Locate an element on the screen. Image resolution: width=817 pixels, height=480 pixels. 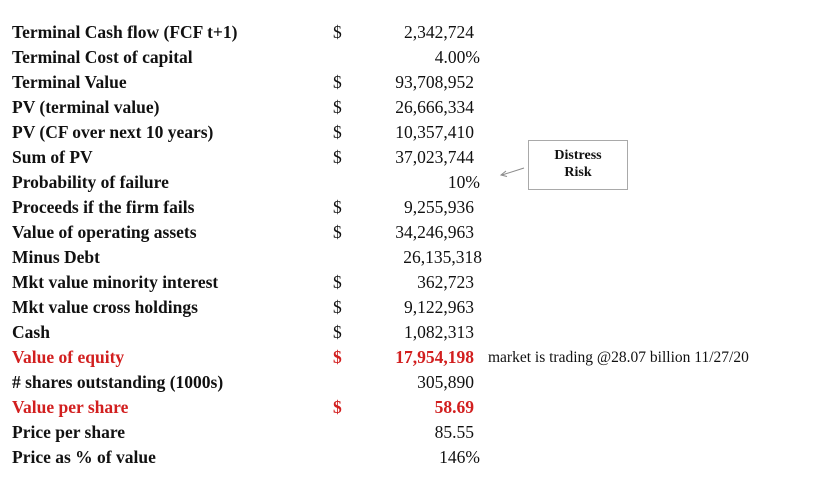
row-value: 37,023,744 is located at coordinates (434, 157).